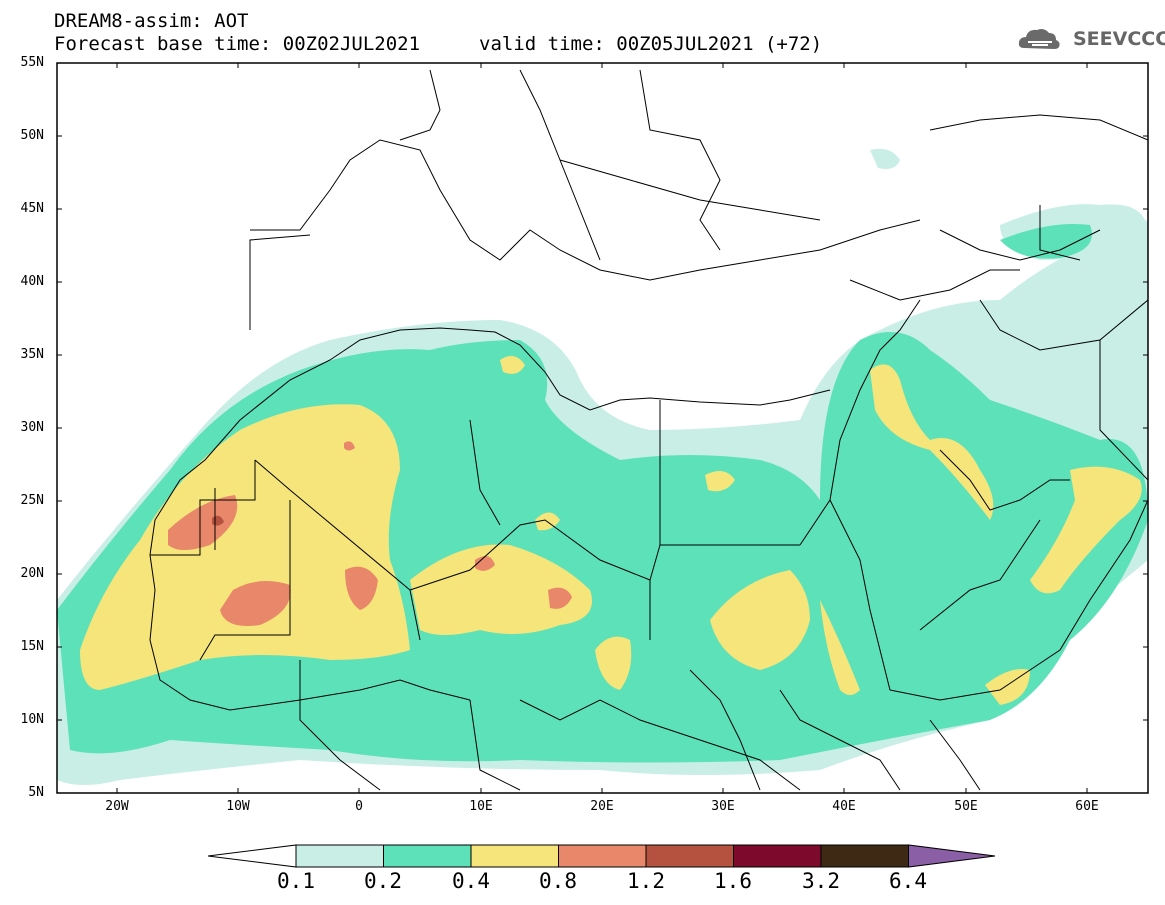 This screenshot has height=905, width=1165. Describe the element at coordinates (1039, 39) in the screenshot. I see `cloud-icon` at that location.